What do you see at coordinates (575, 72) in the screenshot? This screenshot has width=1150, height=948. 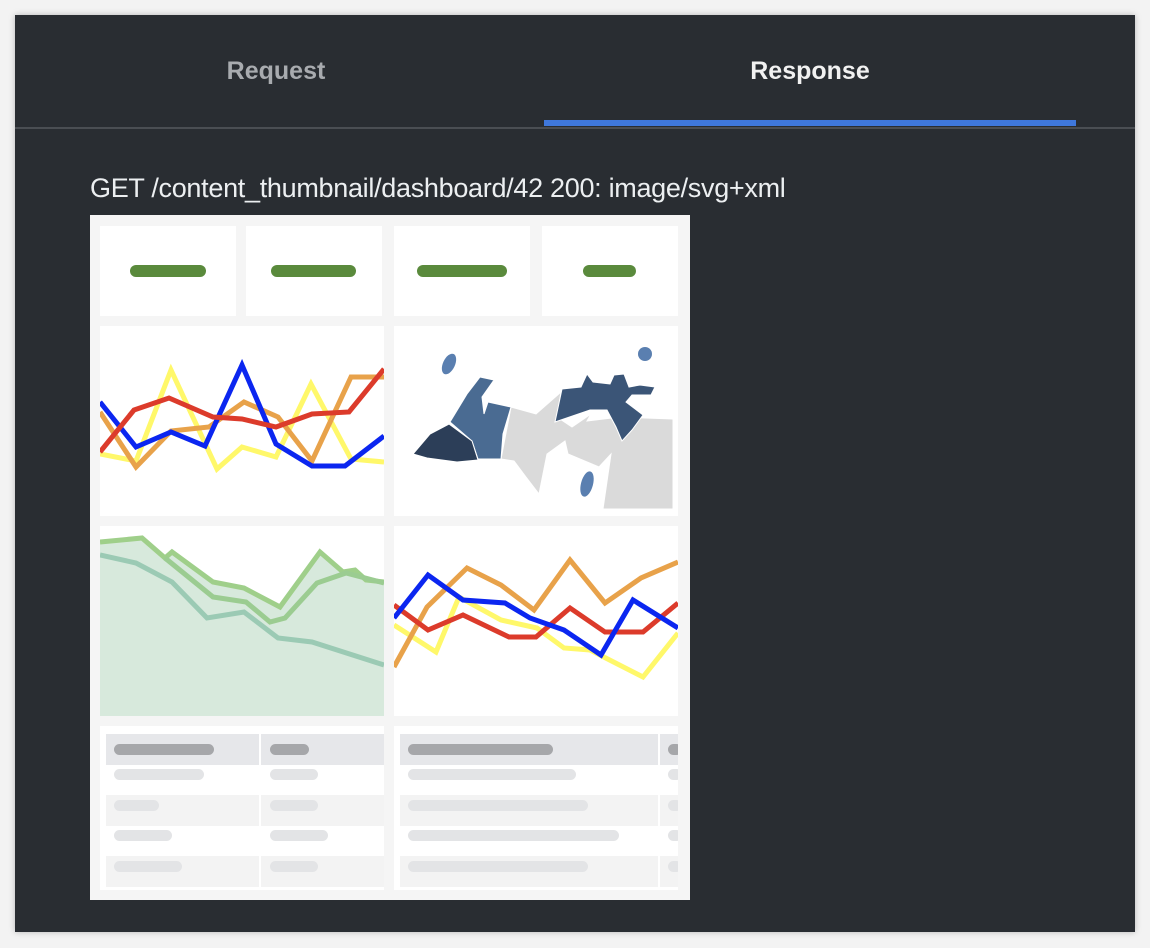 I see `tab-bar: Request Response` at bounding box center [575, 72].